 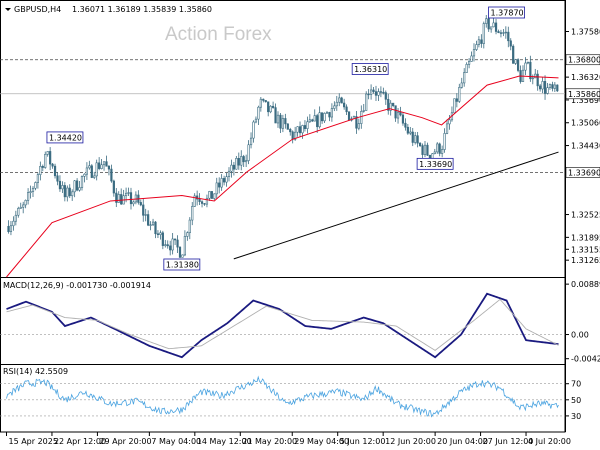 I want to click on price-tick-label: 1.34430, so click(x=585, y=146).